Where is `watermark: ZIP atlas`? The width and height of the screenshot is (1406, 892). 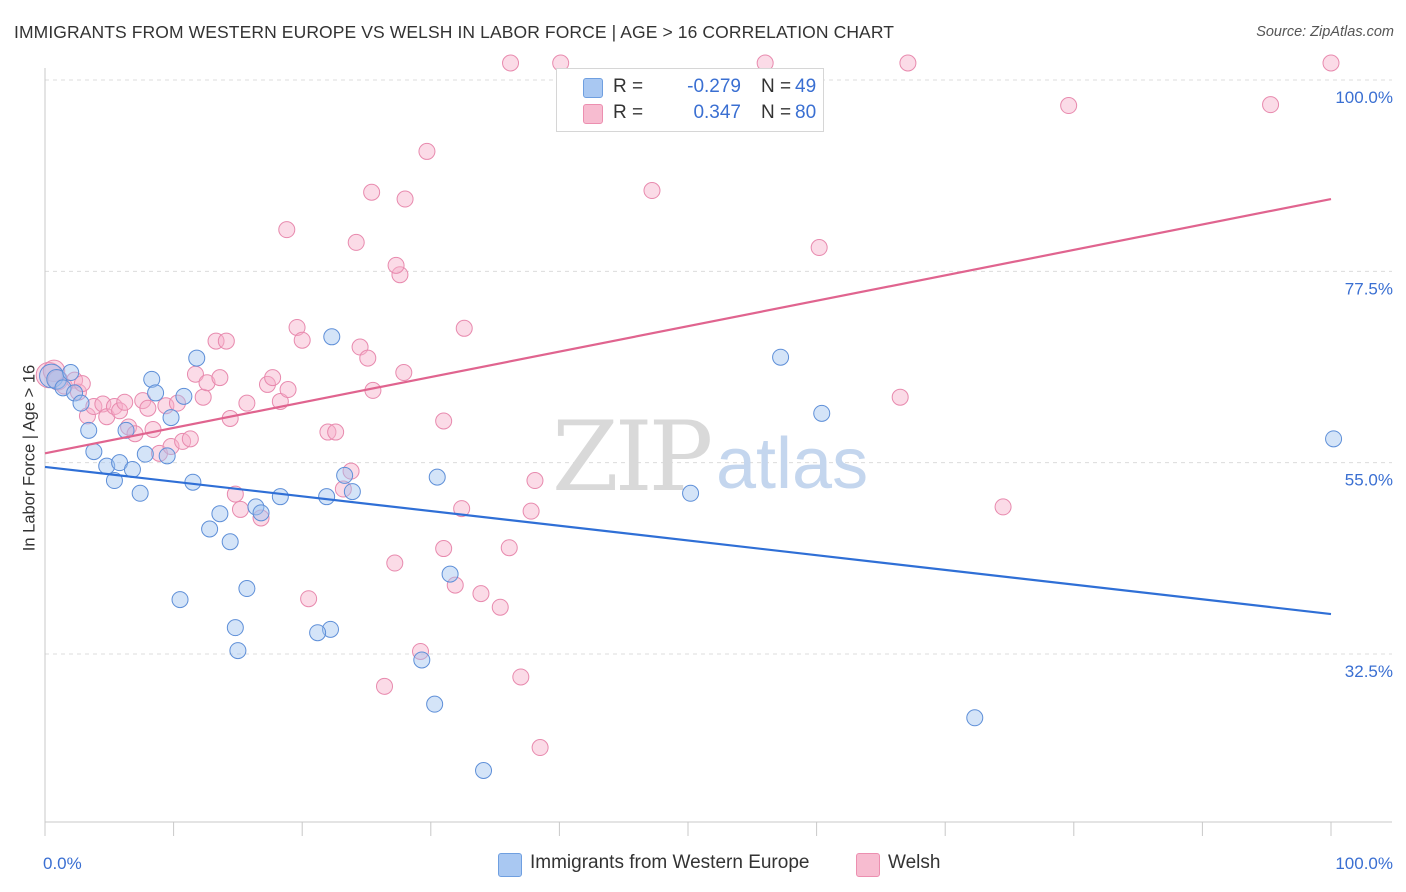 watermark: ZIP atlas is located at coordinates (710, 457).